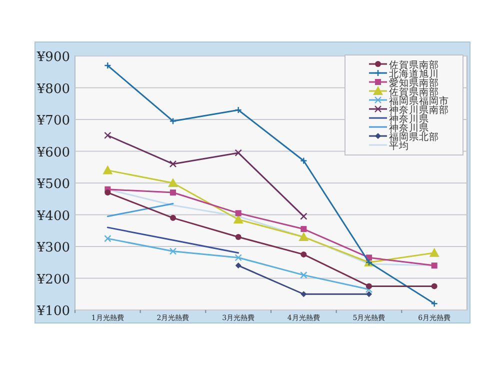 This screenshot has width=500, height=375. What do you see at coordinates (419, 101) in the screenshot?
I see `legend-label: 福岡県福岡市` at bounding box center [419, 101].